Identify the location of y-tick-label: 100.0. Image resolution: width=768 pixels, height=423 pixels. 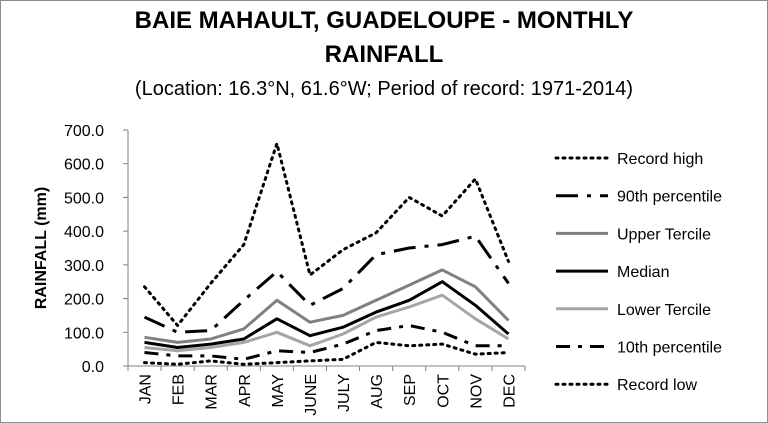
(84, 333).